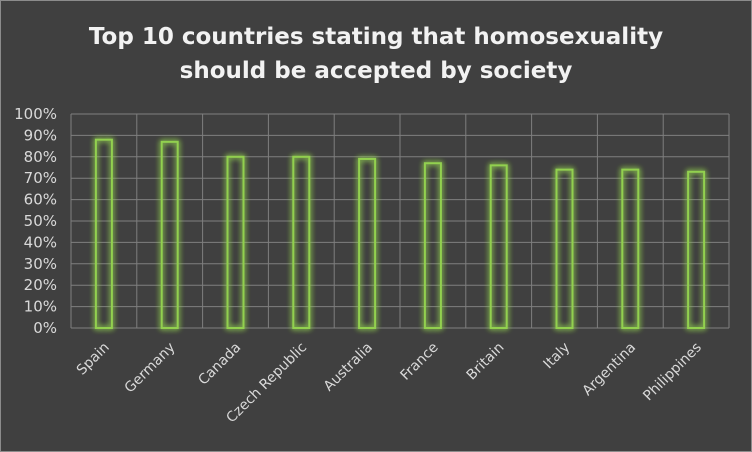 This screenshot has height=452, width=752. I want to click on y-tick-label: 20%, so click(40, 285).